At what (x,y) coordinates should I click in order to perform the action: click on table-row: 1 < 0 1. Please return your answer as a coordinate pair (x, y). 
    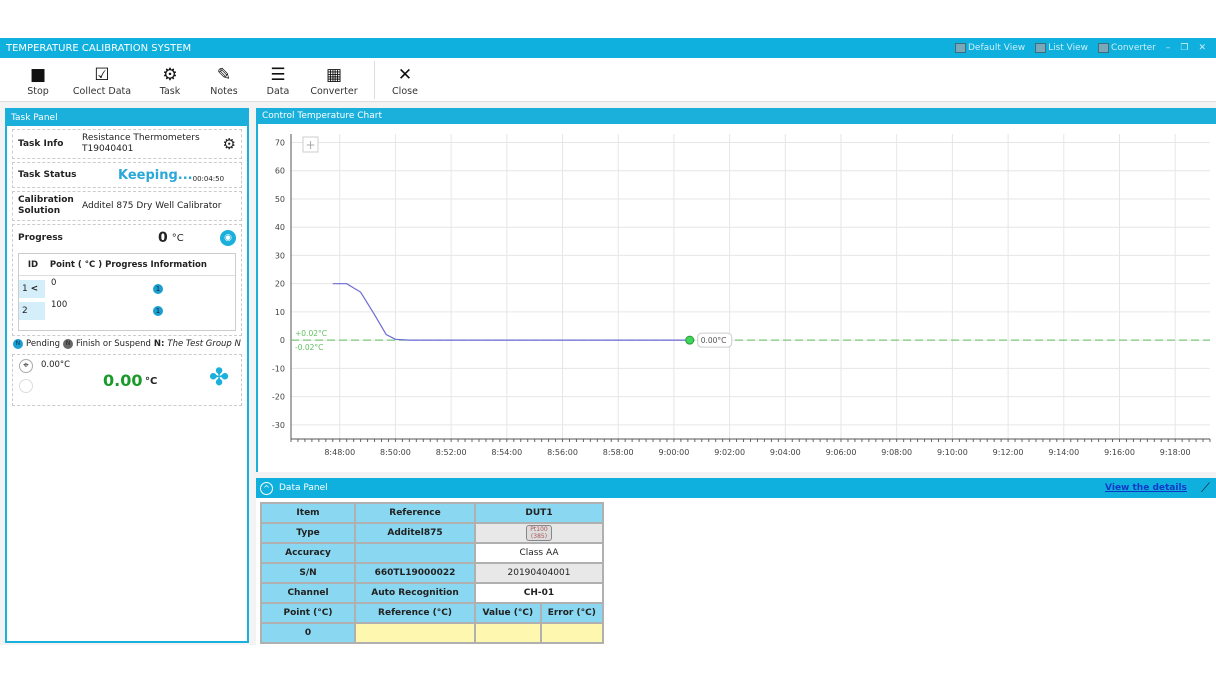
    Looking at the image, I should click on (127, 289).